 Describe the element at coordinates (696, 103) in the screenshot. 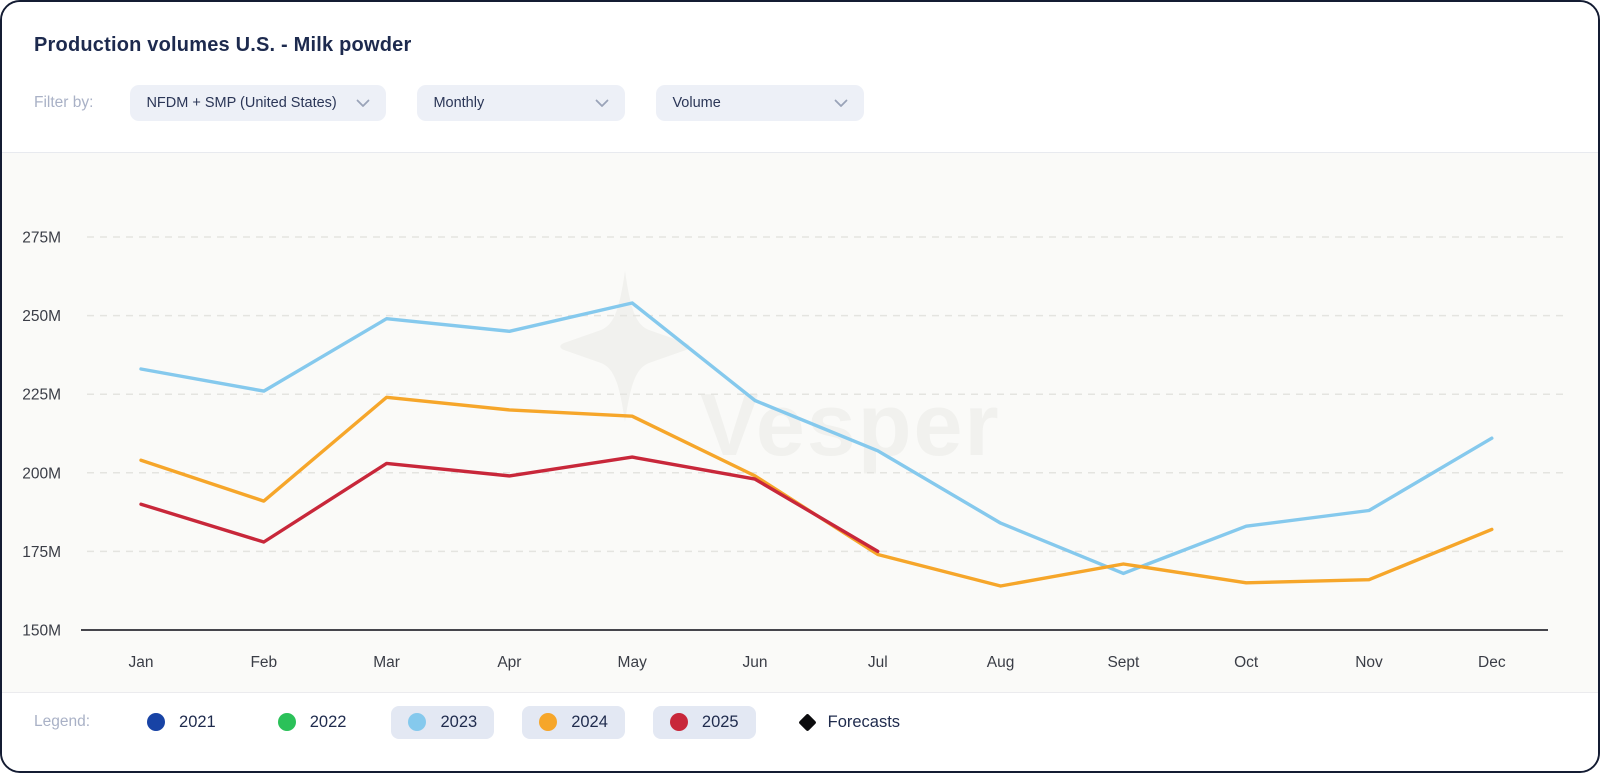

I see `dropdown-value: Volume` at that location.